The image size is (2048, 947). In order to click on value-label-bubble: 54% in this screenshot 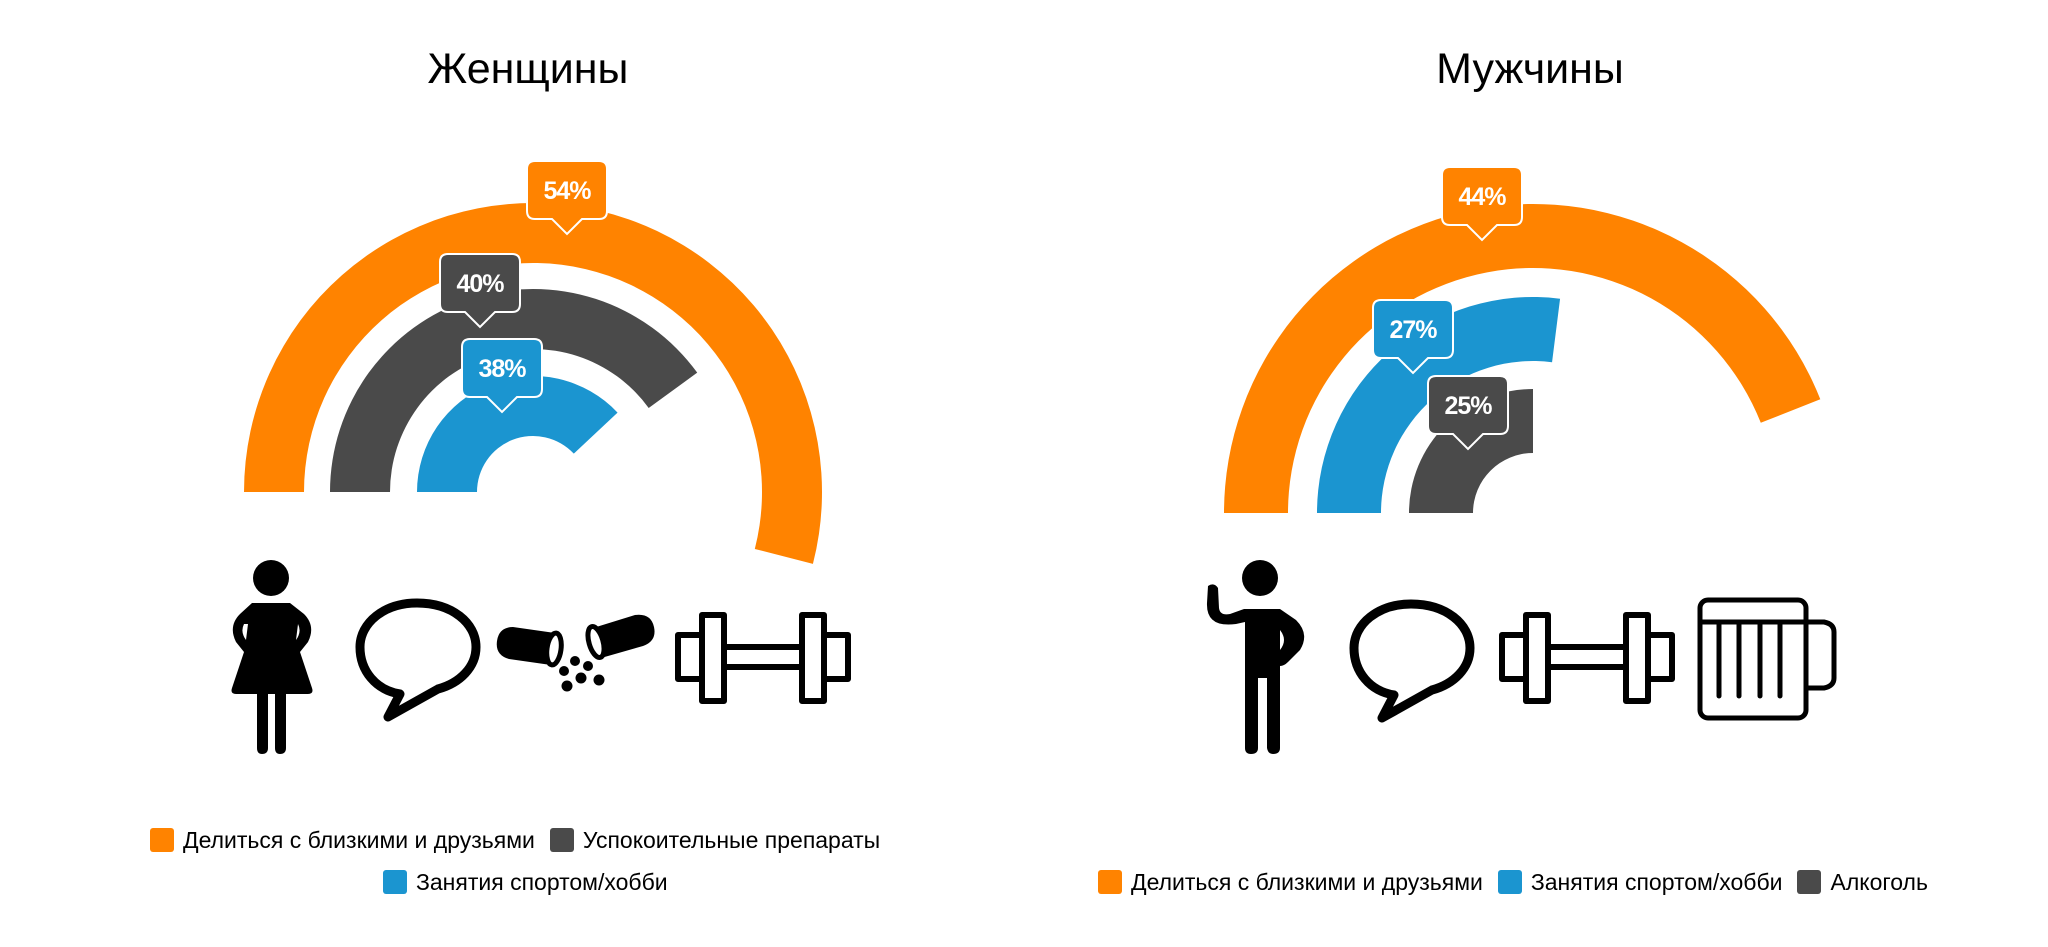, I will do `click(567, 198)`.